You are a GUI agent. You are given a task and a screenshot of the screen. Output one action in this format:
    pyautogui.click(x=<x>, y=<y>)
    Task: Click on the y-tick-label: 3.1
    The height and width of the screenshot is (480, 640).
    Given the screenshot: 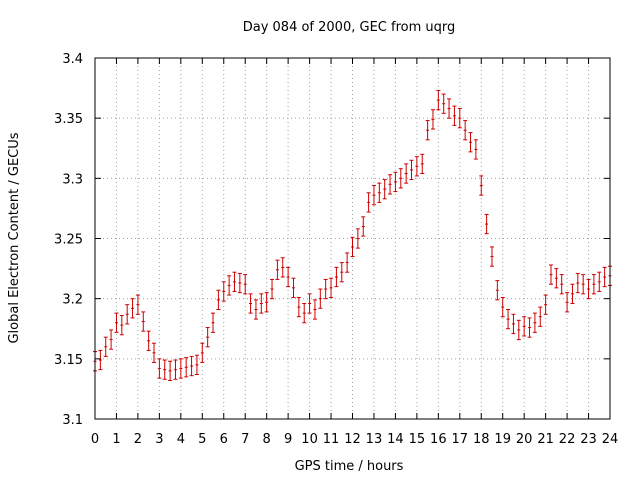 What is the action you would take?
    pyautogui.click(x=72, y=420)
    